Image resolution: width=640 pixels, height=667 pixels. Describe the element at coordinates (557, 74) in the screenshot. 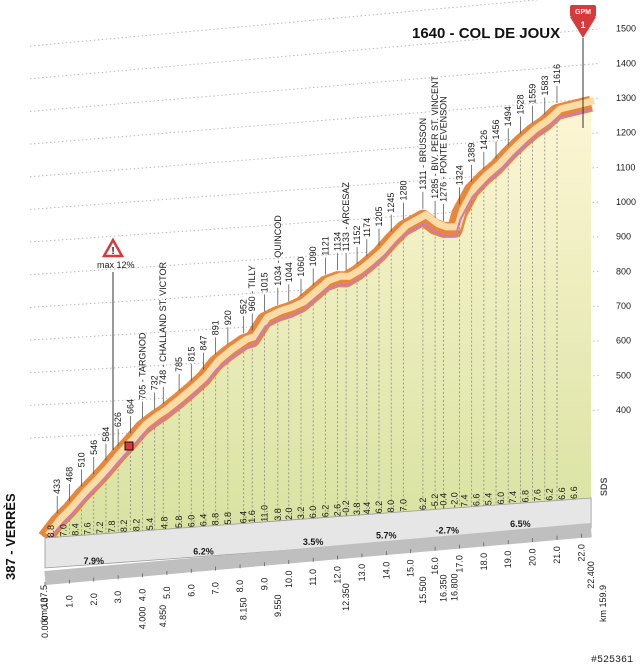

I see `altitude-label: 1616` at that location.